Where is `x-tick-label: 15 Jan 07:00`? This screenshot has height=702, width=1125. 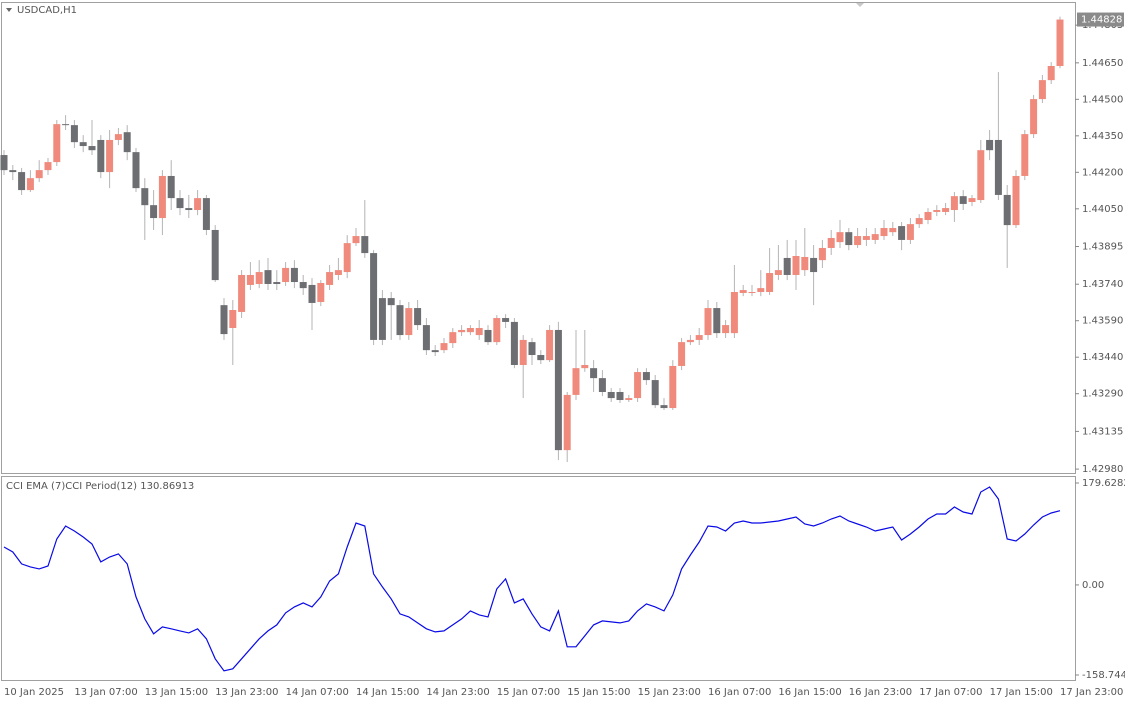 x-tick-label: 15 Jan 07:00 is located at coordinates (528, 692).